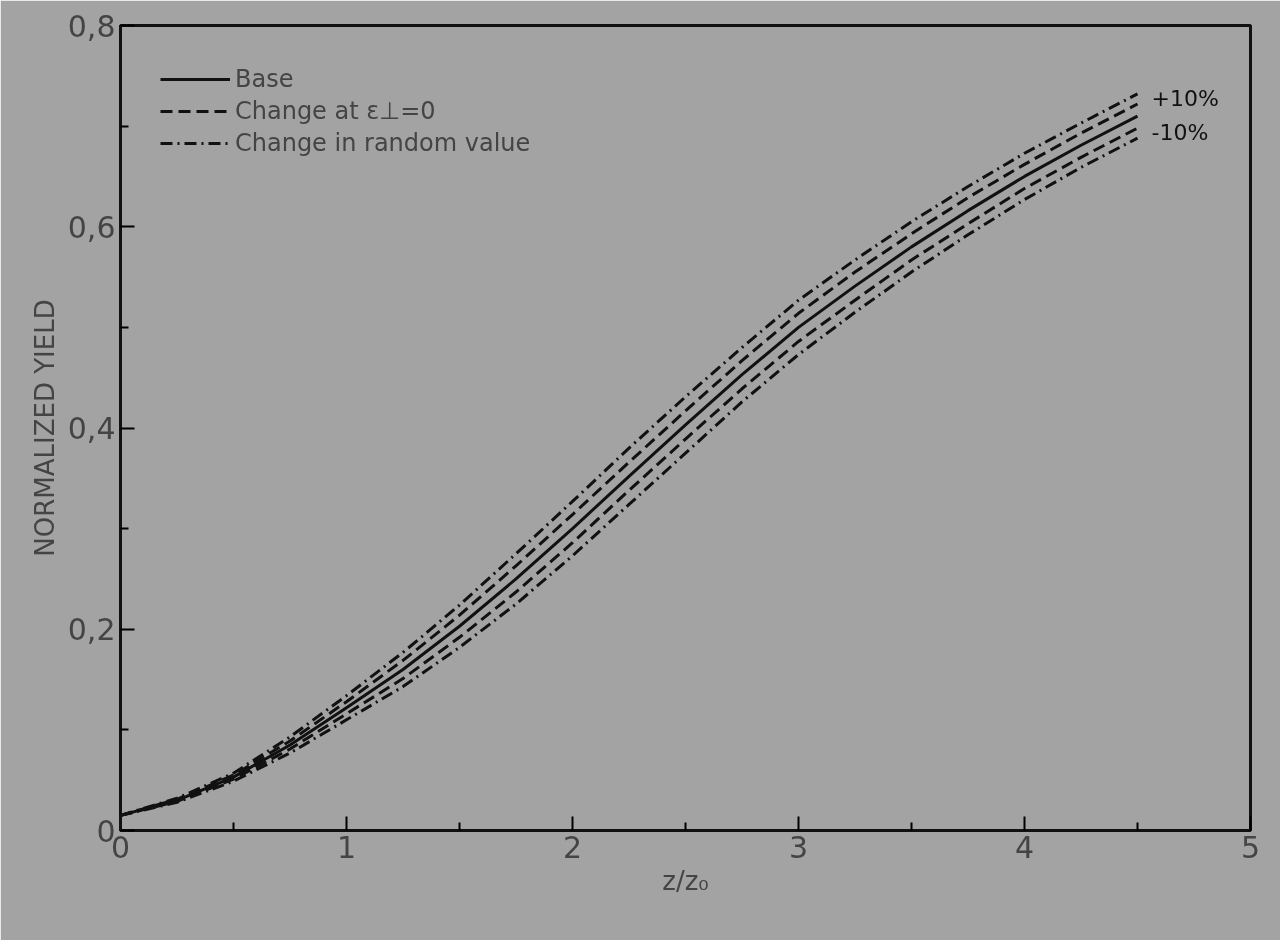  Describe the element at coordinates (346, 847) in the screenshot. I see `x-tick-label: 1` at that location.